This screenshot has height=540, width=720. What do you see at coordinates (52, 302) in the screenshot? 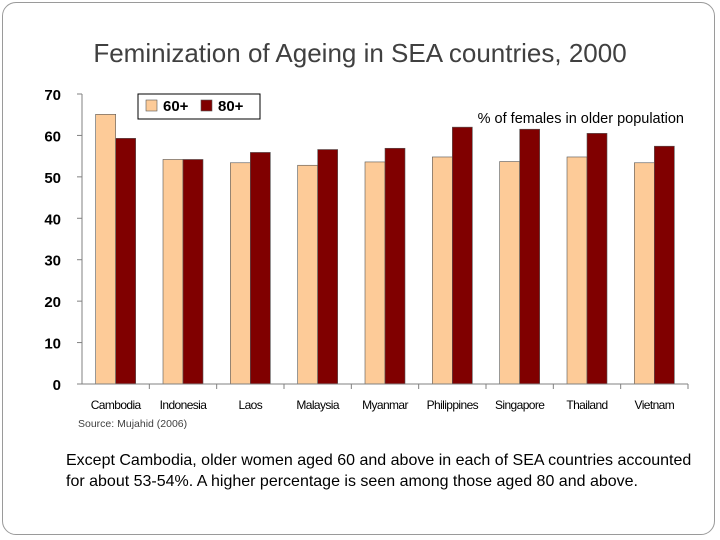
I see `y-tick-label: 20` at bounding box center [52, 302].